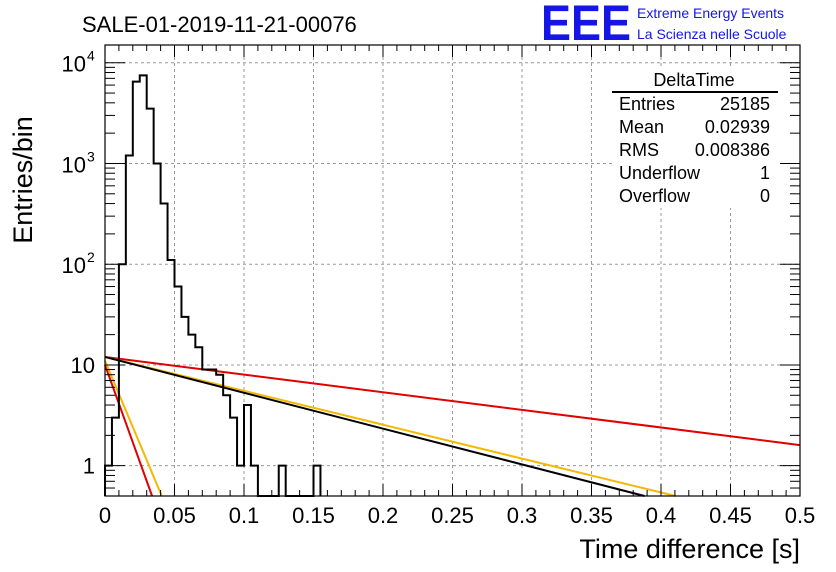 This screenshot has height=572, width=836. I want to click on stats-title: DeltaTime, so click(693, 80).